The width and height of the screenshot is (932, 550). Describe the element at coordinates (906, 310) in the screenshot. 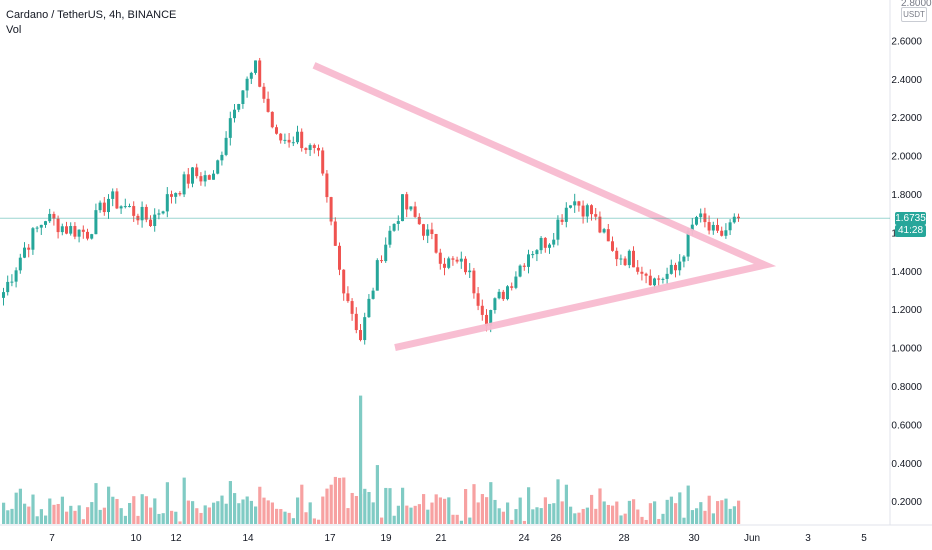

I see `price-tick-label: 1.2000` at that location.